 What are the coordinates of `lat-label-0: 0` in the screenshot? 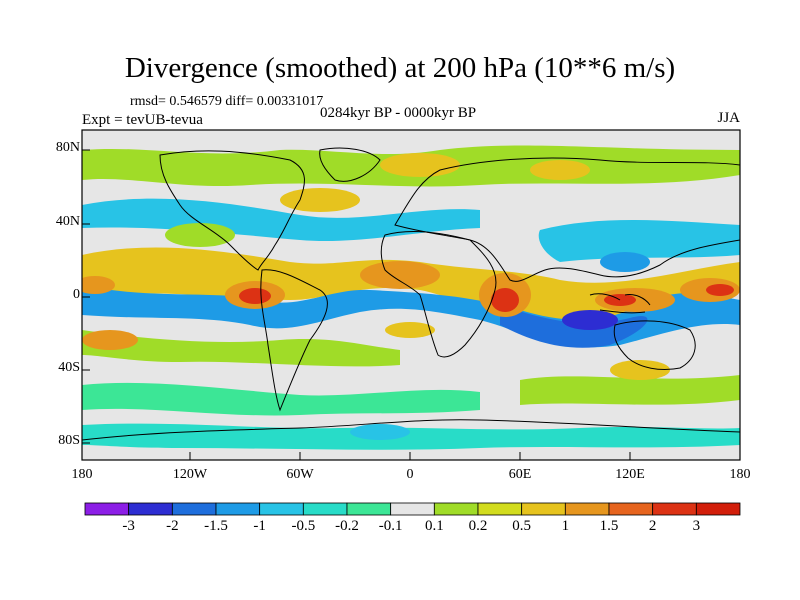 It's located at (76, 294).